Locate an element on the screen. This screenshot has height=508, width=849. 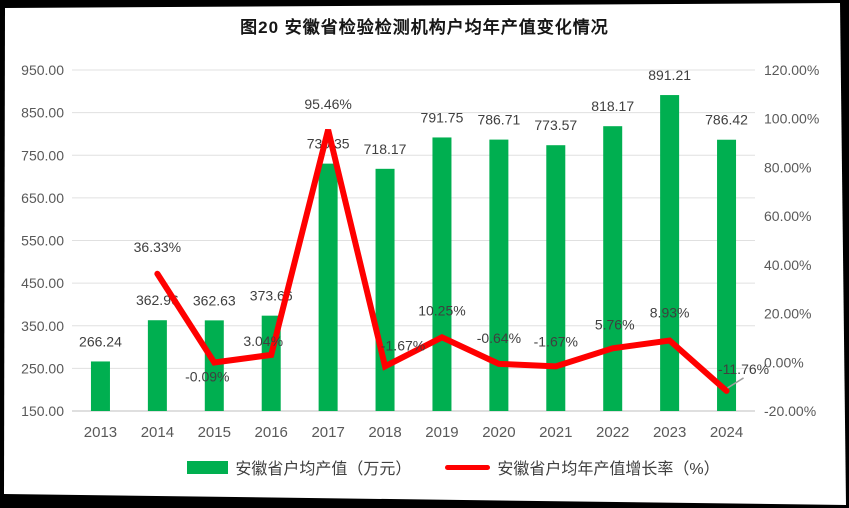
line-value-label: 8.93% is located at coordinates (670, 313).